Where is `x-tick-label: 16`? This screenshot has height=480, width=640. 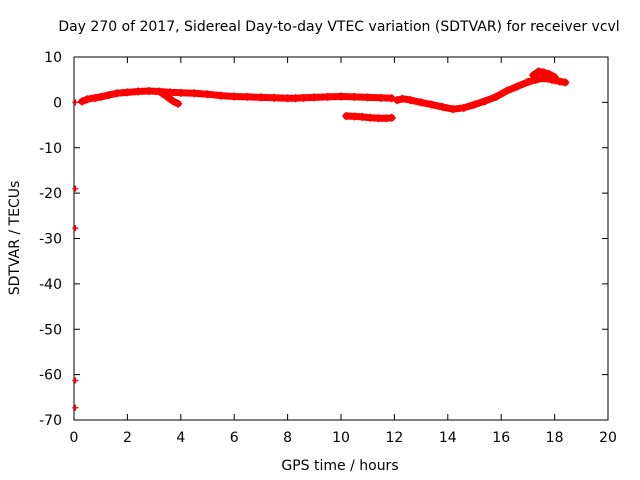
x-tick-label: 16 is located at coordinates (501, 438).